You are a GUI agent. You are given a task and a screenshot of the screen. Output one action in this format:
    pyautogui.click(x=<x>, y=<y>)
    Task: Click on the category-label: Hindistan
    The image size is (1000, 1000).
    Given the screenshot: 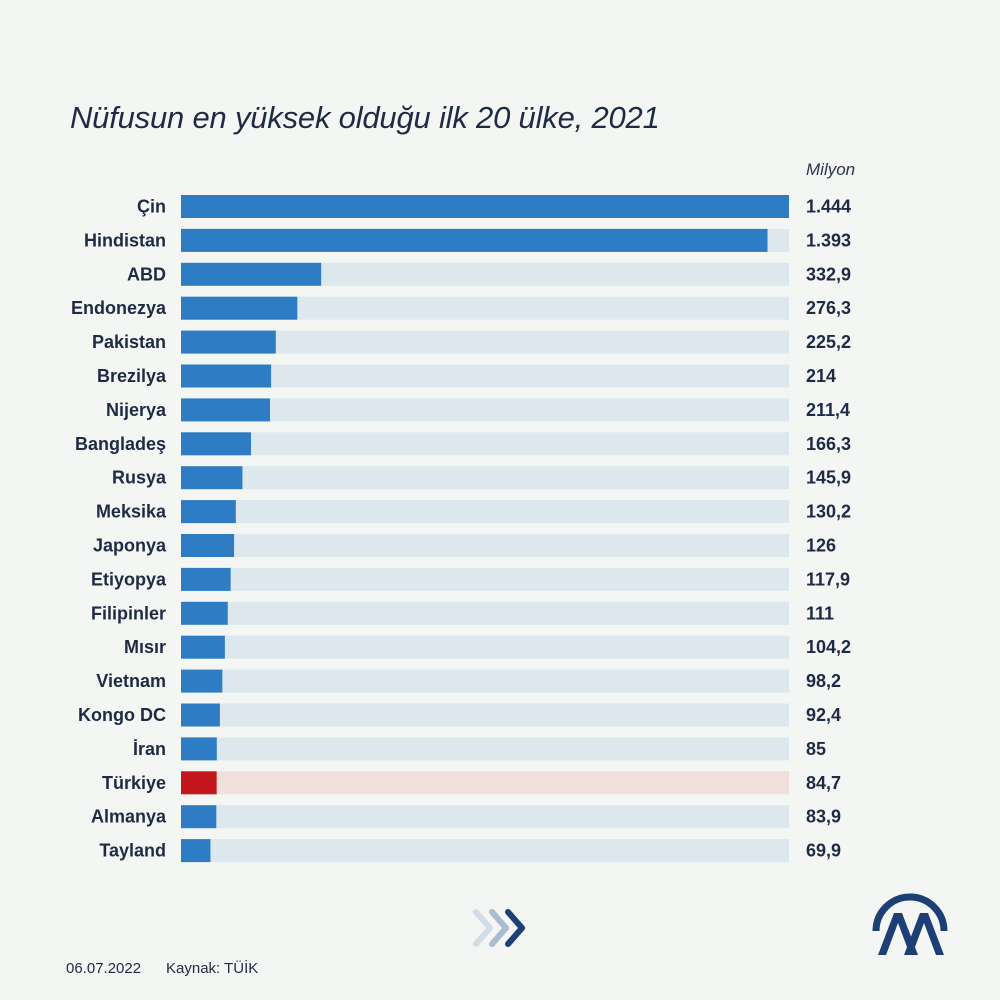 What is the action you would take?
    pyautogui.click(x=125, y=240)
    